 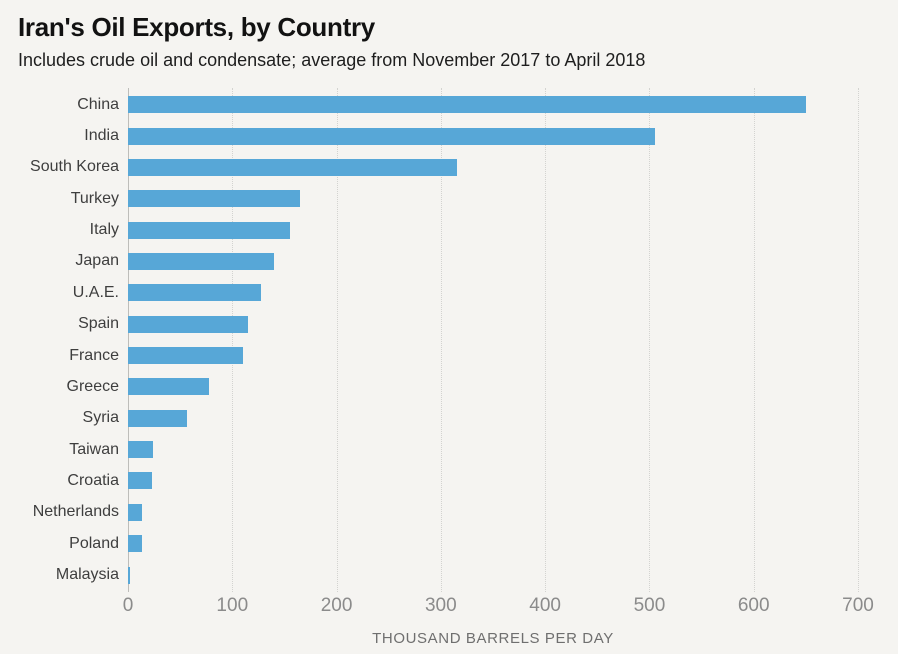 What do you see at coordinates (440, 605) in the screenshot?
I see `x-tick-label: 300` at bounding box center [440, 605].